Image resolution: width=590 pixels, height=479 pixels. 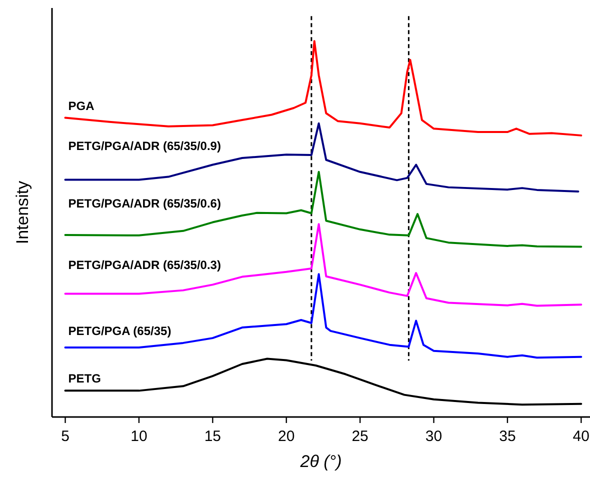 What do you see at coordinates (65, 436) in the screenshot?
I see `x-tick-label: 5` at bounding box center [65, 436].